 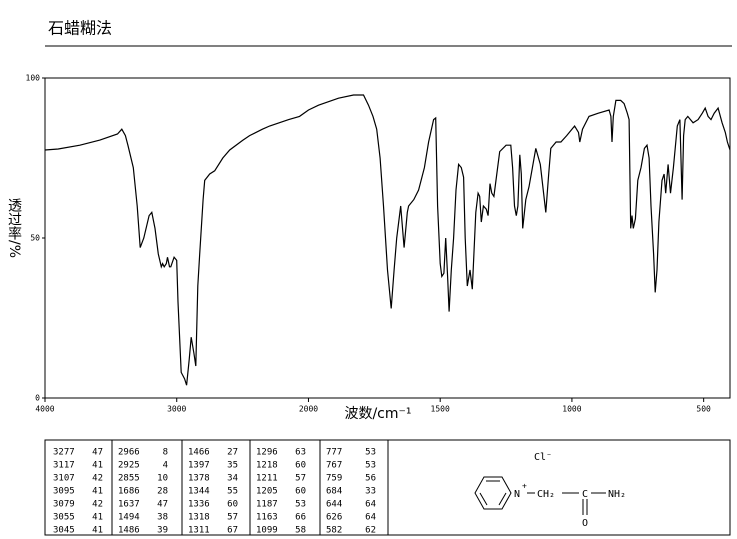 What do you see at coordinates (44, 409) in the screenshot?
I see `x-tick-label: 4000` at bounding box center [44, 409].